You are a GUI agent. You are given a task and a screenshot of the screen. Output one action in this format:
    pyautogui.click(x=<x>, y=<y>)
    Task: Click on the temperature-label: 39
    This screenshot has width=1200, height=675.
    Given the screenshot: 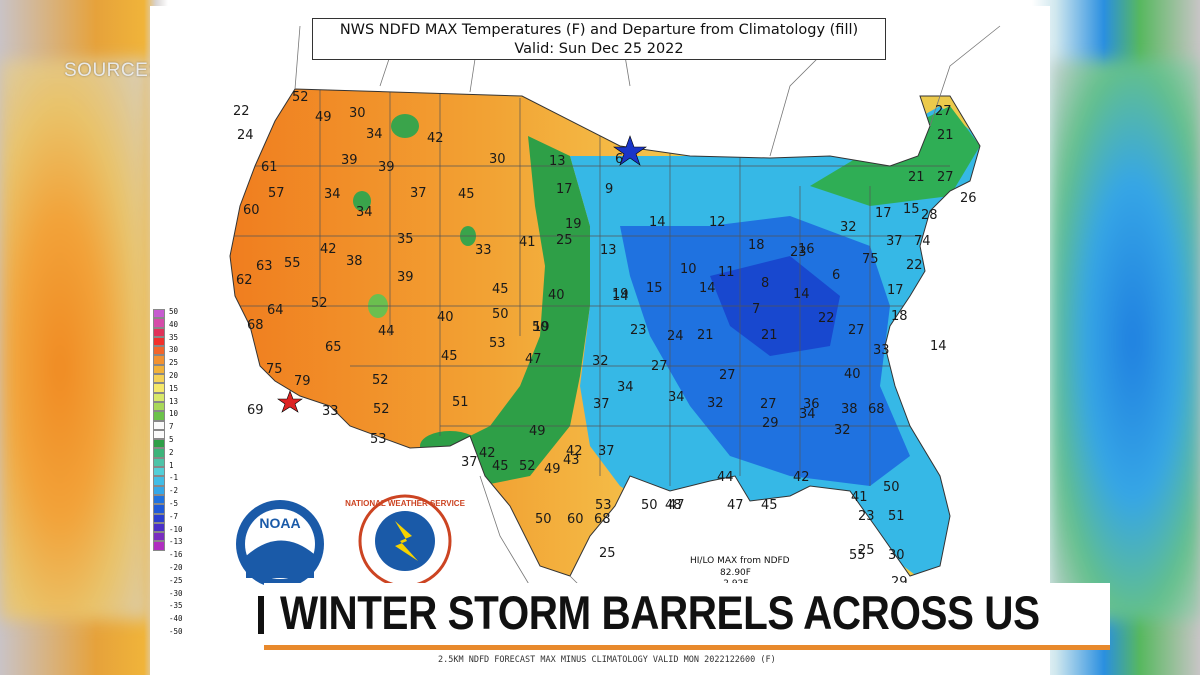 What is the action you would take?
    pyautogui.click(x=405, y=277)
    